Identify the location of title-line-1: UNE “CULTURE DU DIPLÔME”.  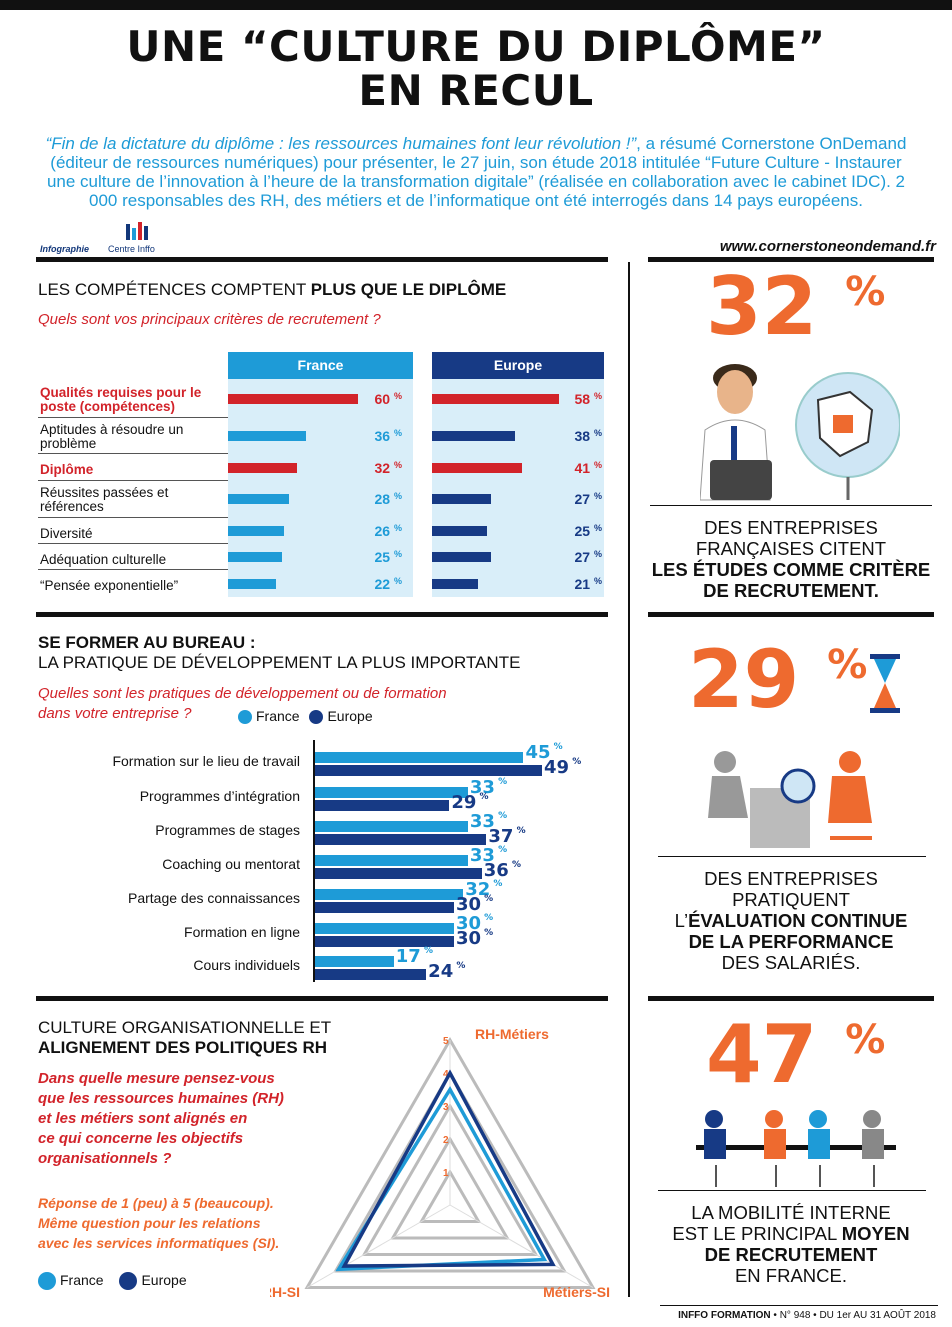
(476, 46).